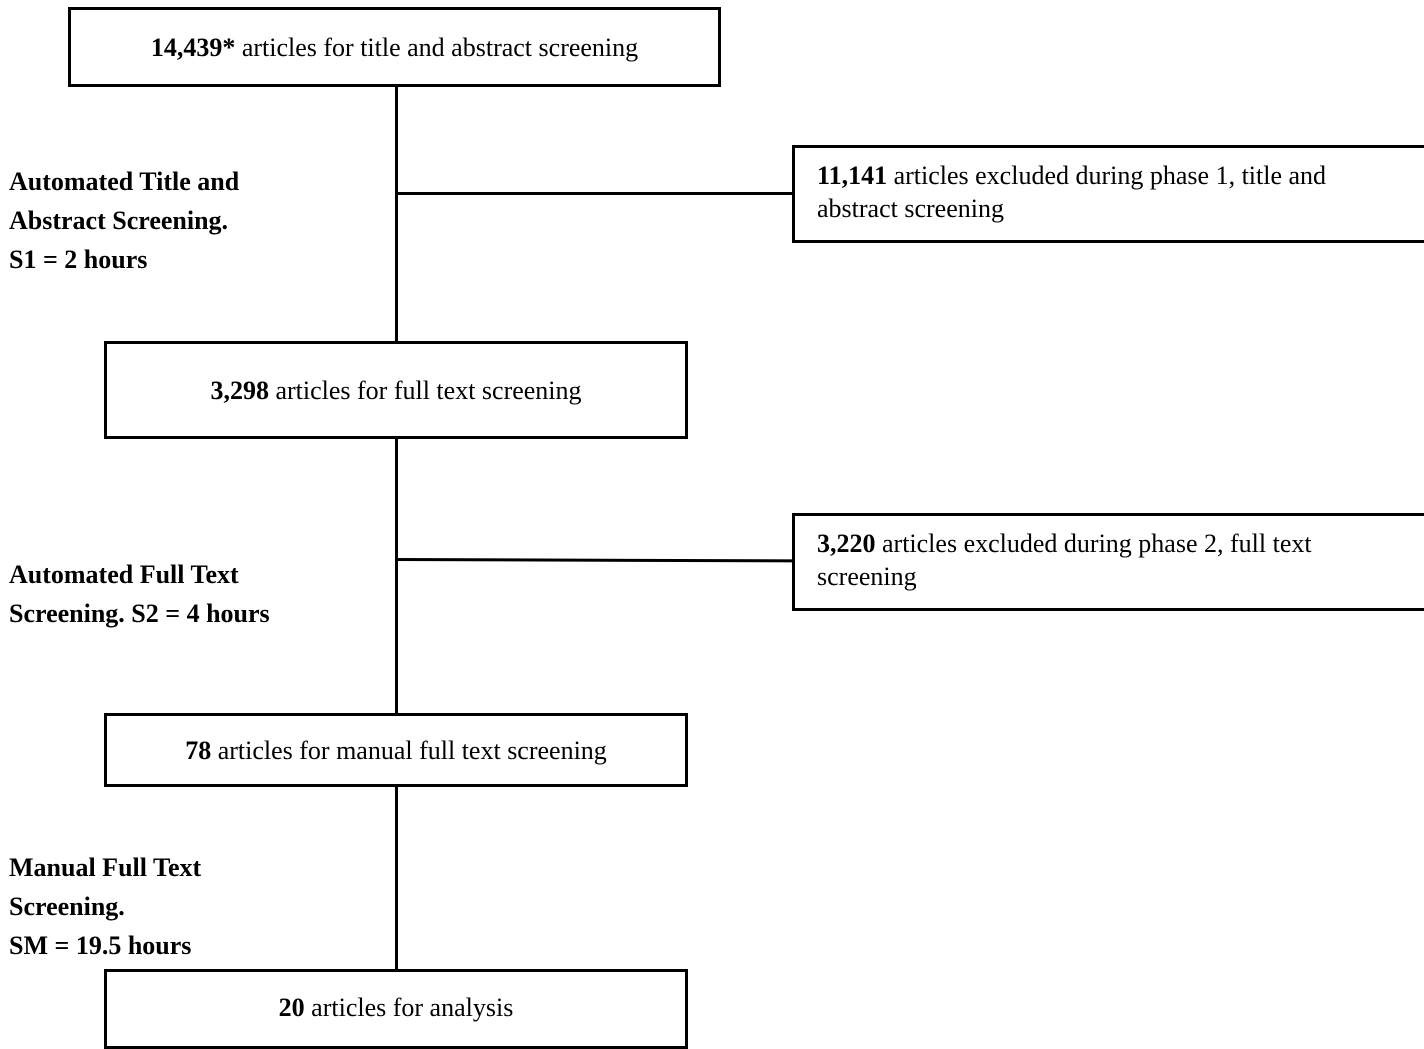 Image resolution: width=1424 pixels, height=1049 pixels. I want to click on final-text: articles for analysis, so click(409, 1007).